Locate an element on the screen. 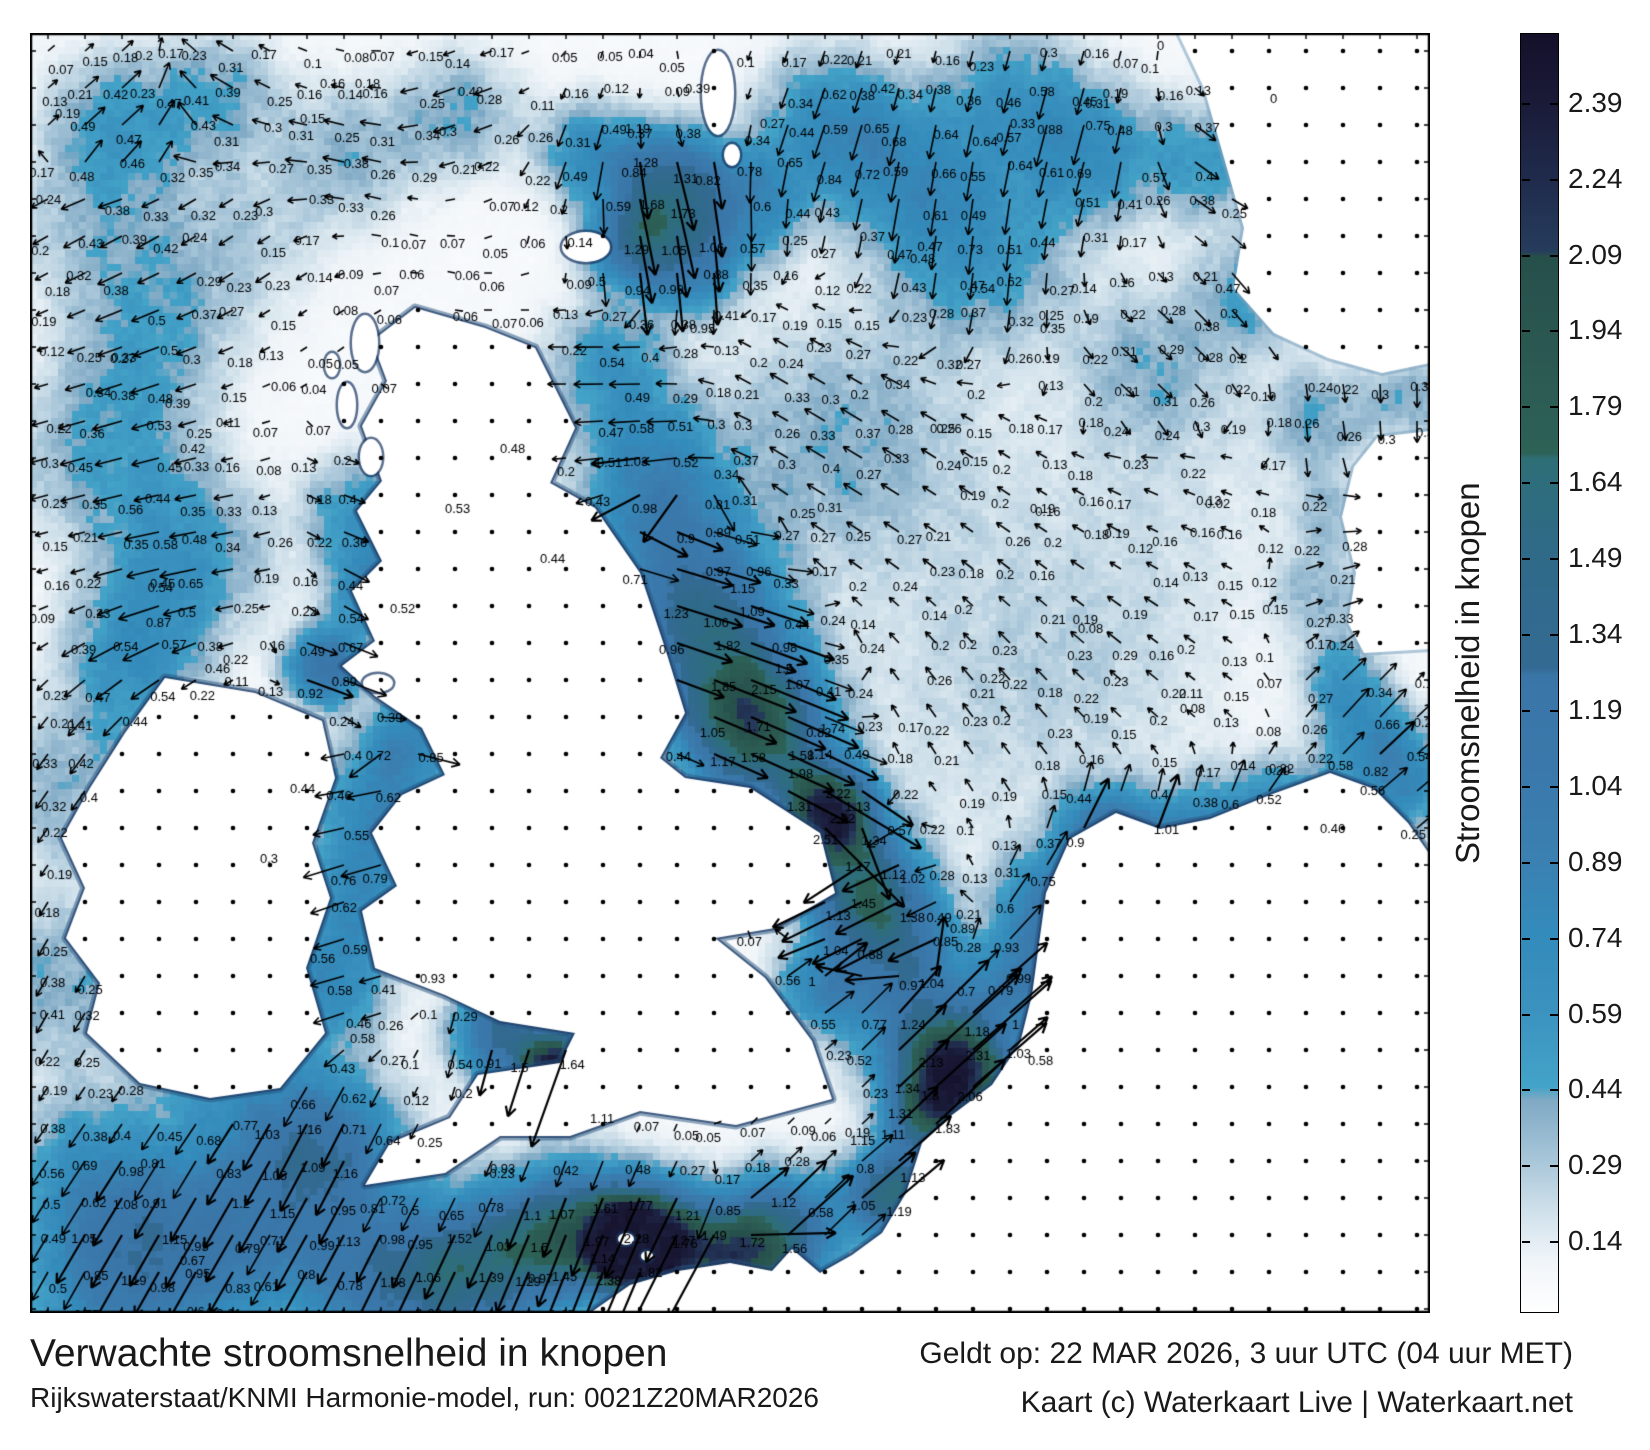 The width and height of the screenshot is (1650, 1450). colorbar-tick-label: 1.34 is located at coordinates (1595, 634).